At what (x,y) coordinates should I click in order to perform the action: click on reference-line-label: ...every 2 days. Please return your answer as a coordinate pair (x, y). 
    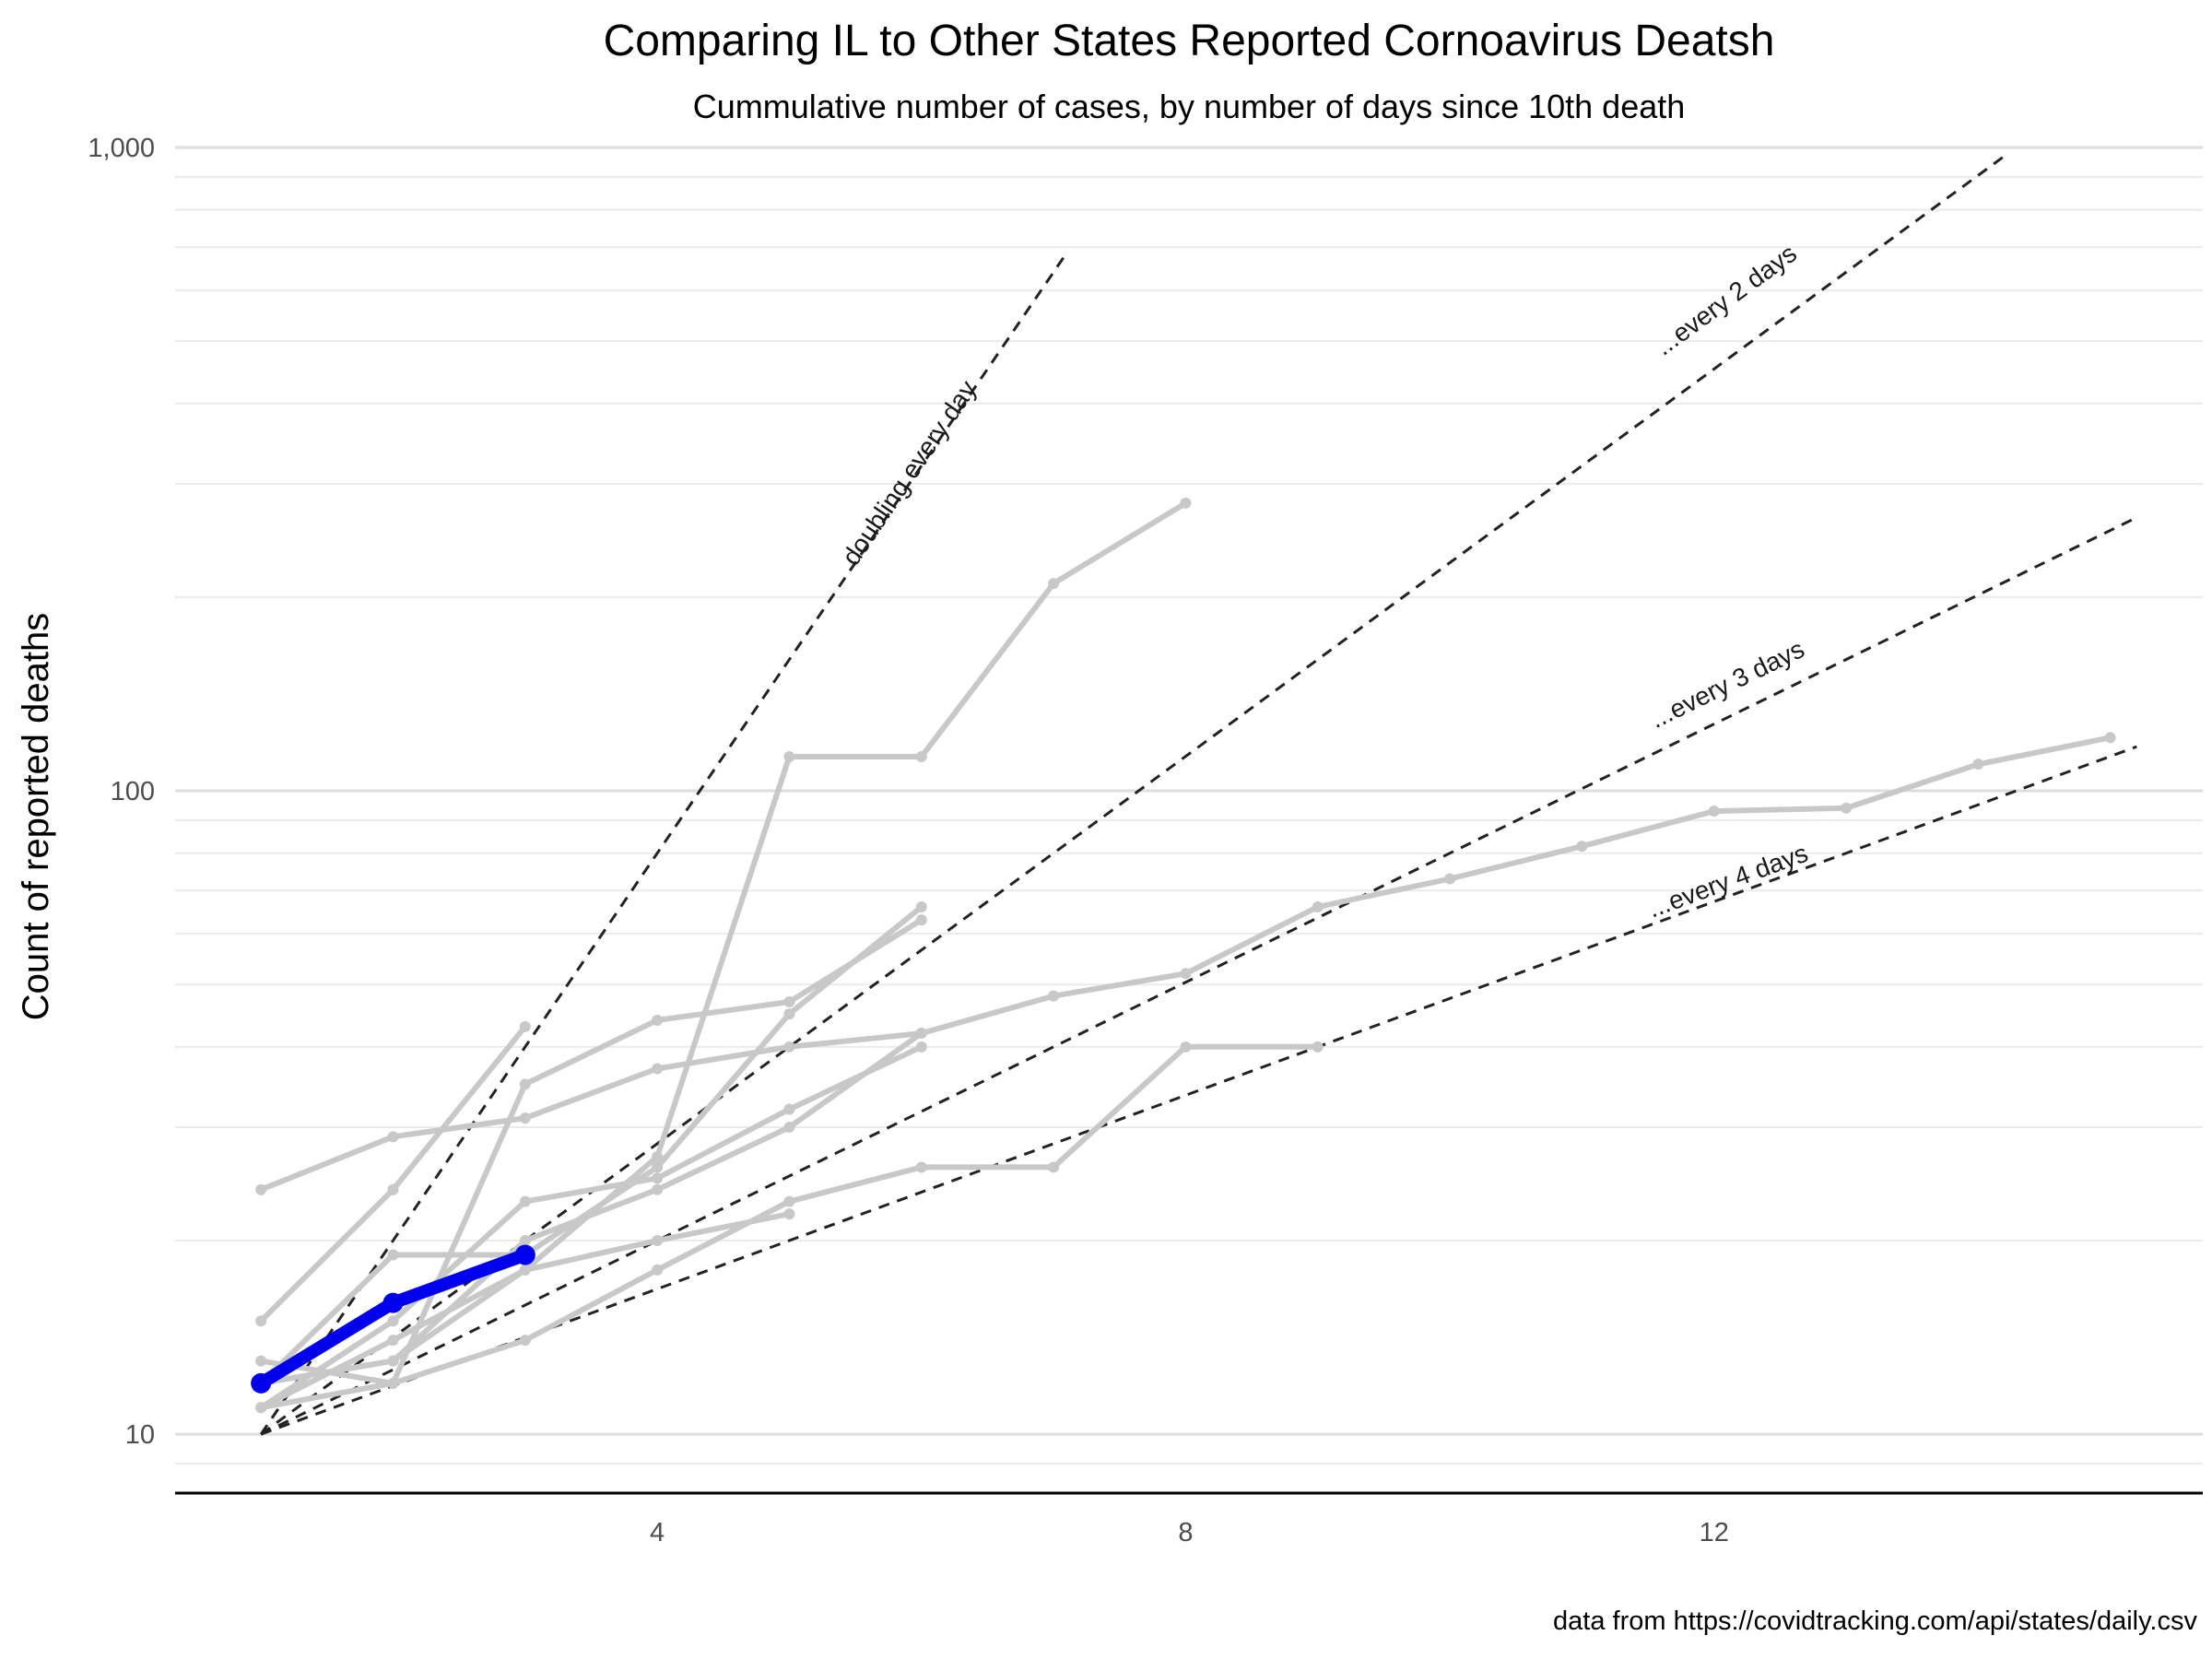
    Looking at the image, I should click on (1726, 300).